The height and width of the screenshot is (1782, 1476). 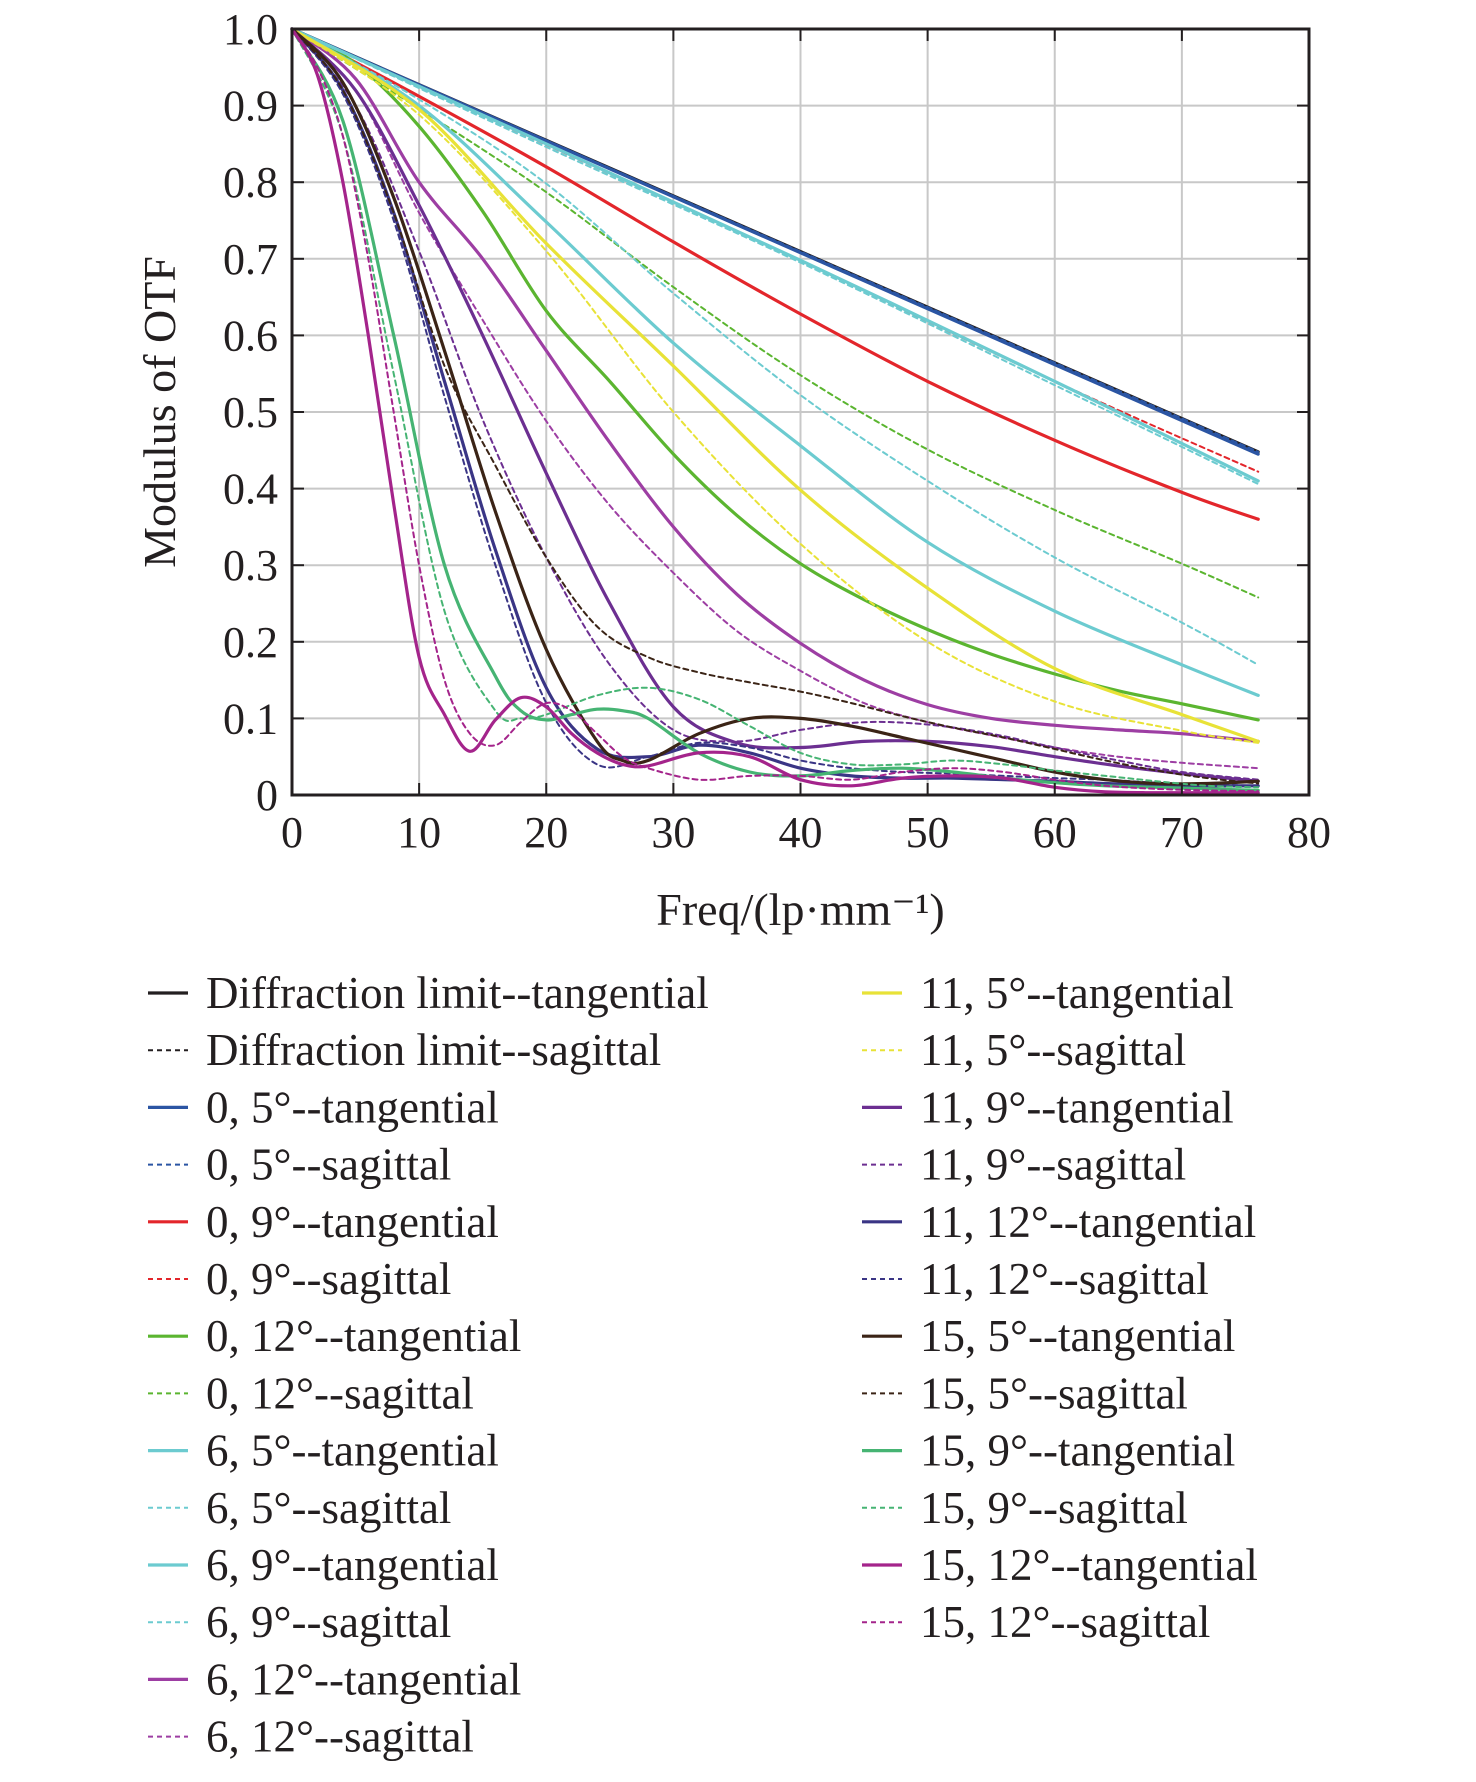 I want to click on legend-label: 6, 5°--sagittal, so click(x=328, y=1508).